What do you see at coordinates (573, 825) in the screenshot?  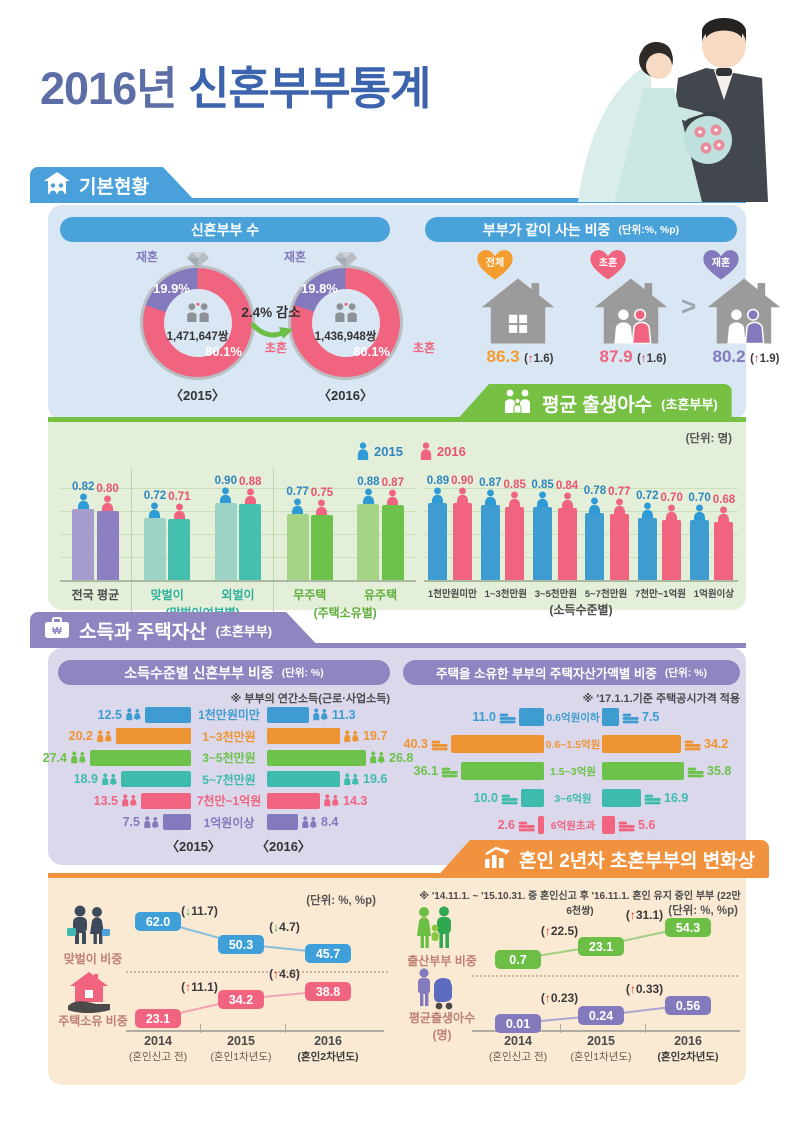 I see `tornado-label: 6억원초과` at bounding box center [573, 825].